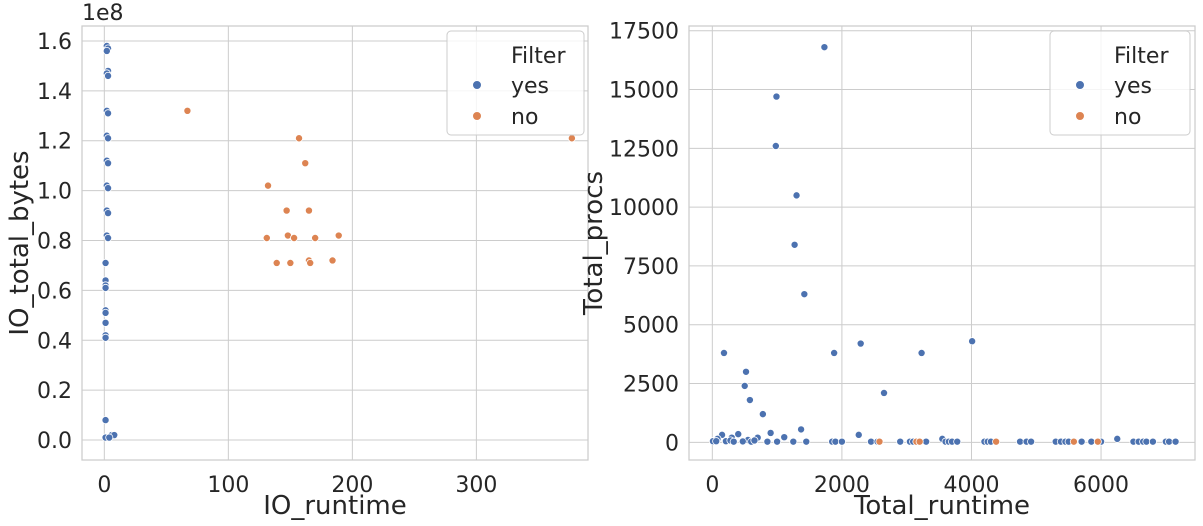 Image resolution: width=1203 pixels, height=526 pixels. Describe the element at coordinates (651, 326) in the screenshot. I see `y-tick-label: 5000` at that location.